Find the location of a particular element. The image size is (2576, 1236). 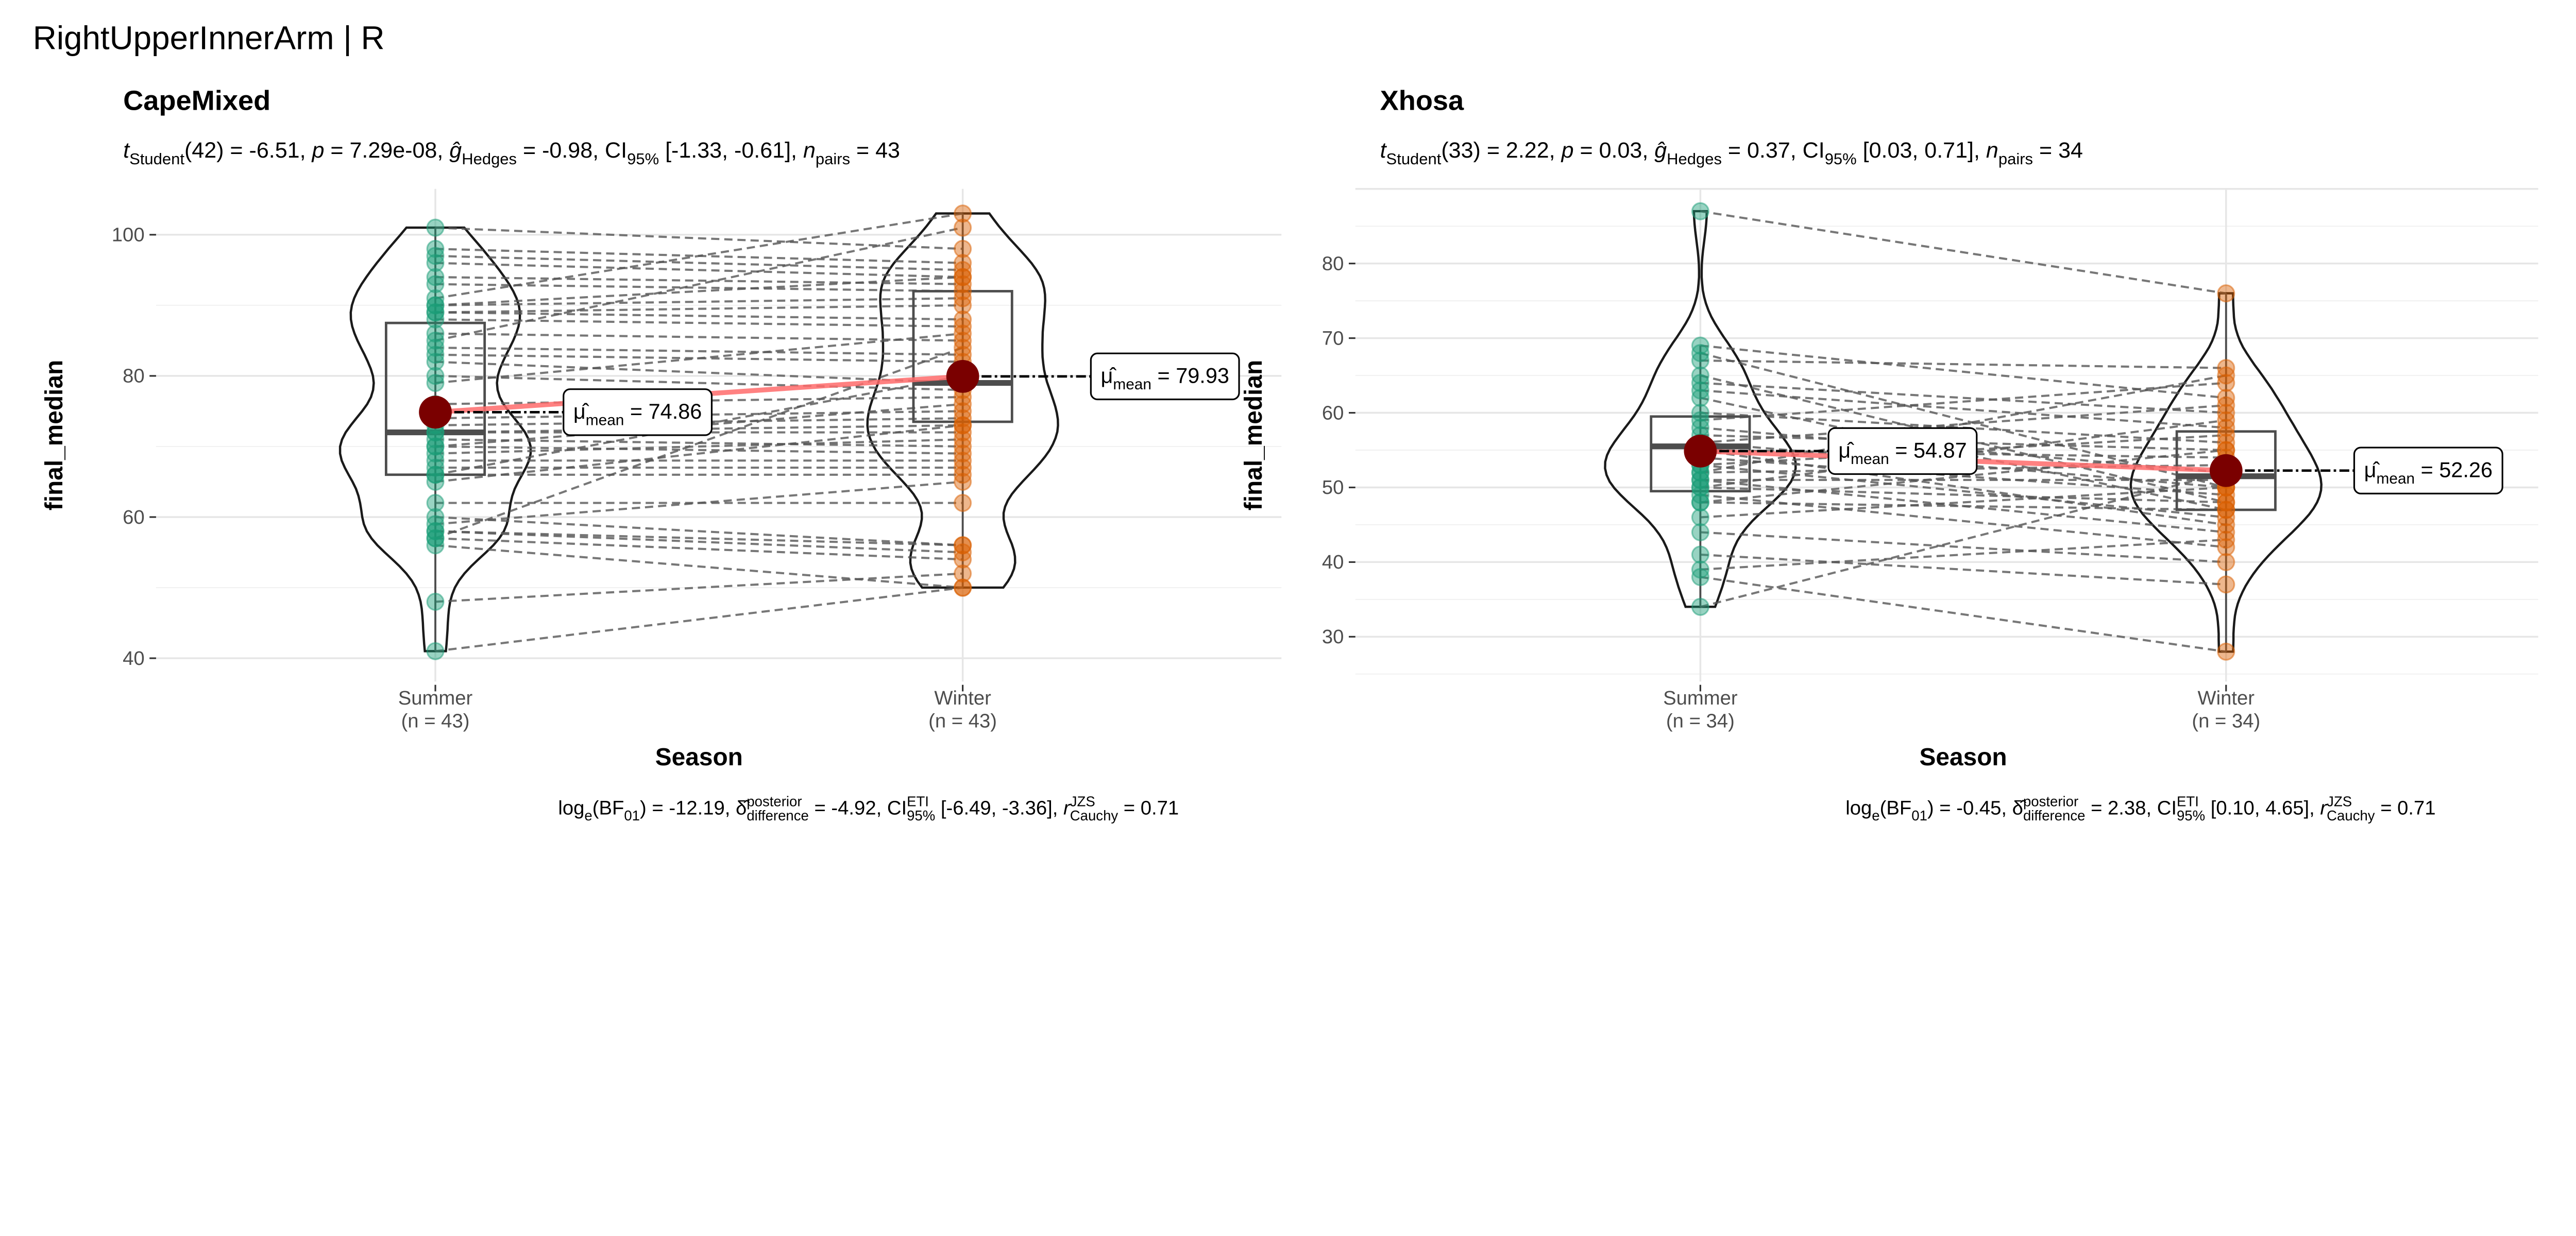

y-axis-title: final_median is located at coordinates (1253, 435).